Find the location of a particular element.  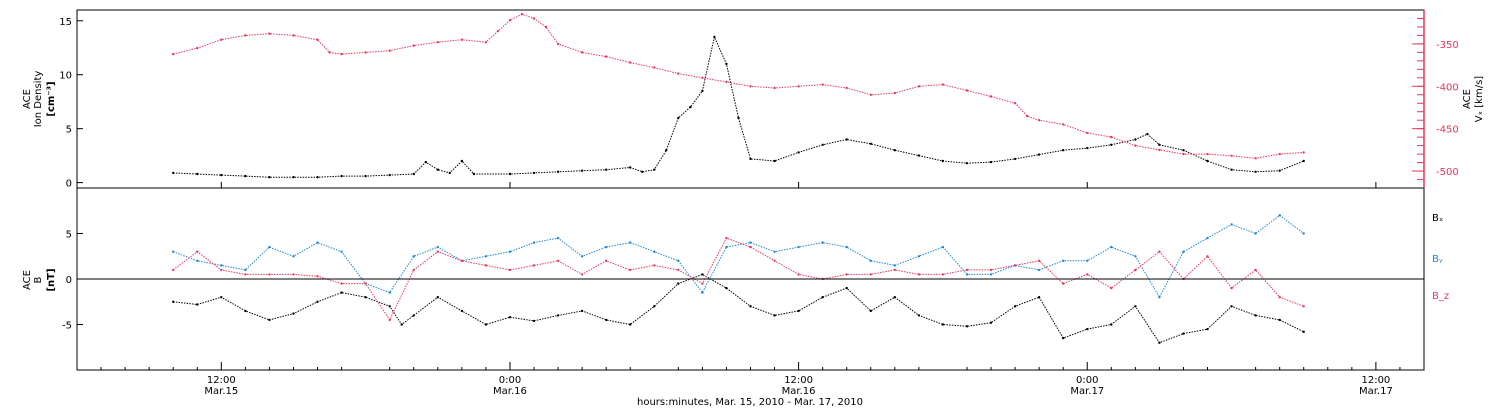

bottom-left-axis-ticks: 5 0 -5 is located at coordinates (72, 281).